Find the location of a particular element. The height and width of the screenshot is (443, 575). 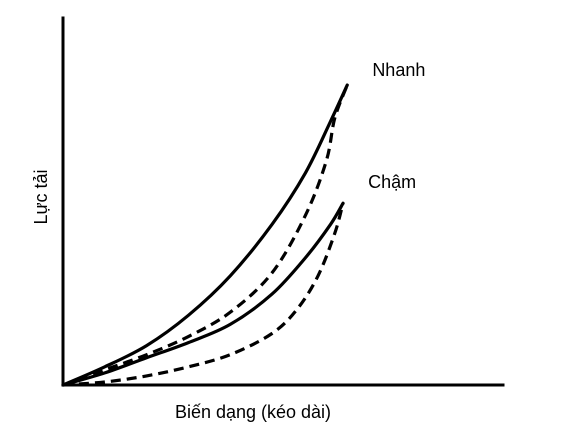

annotation-cham: Chậm is located at coordinates (392, 182).